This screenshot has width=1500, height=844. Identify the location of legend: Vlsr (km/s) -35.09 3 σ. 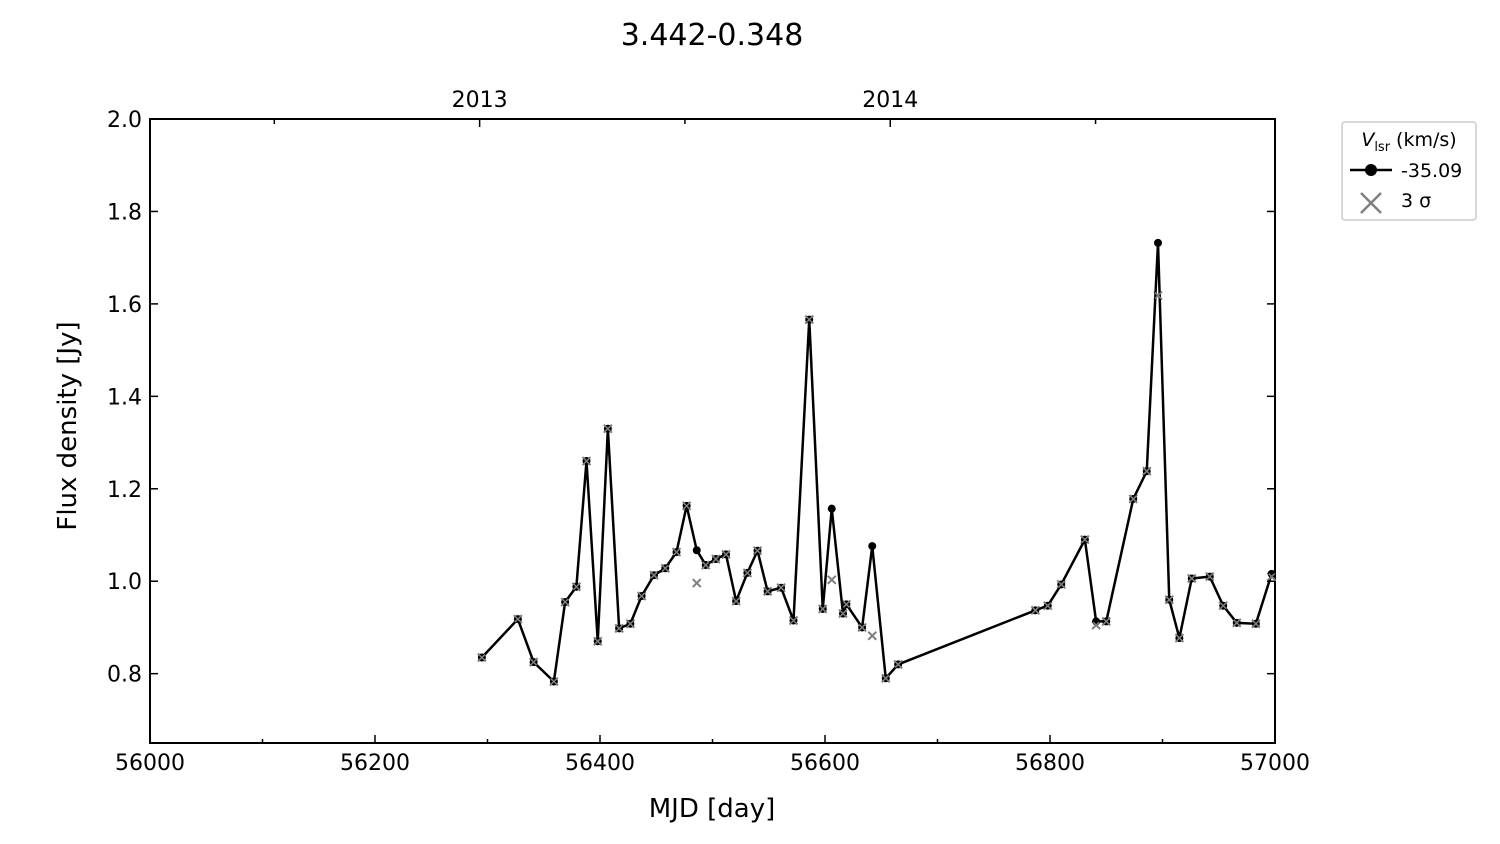
(1409, 171).